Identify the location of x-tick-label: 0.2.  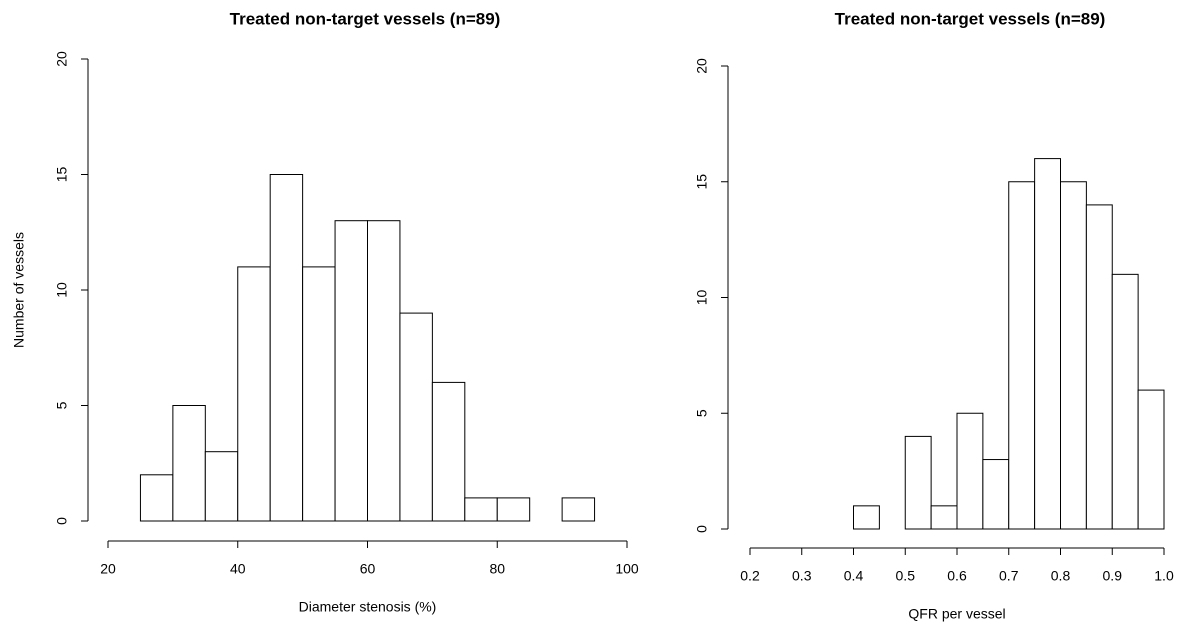
(750, 576).